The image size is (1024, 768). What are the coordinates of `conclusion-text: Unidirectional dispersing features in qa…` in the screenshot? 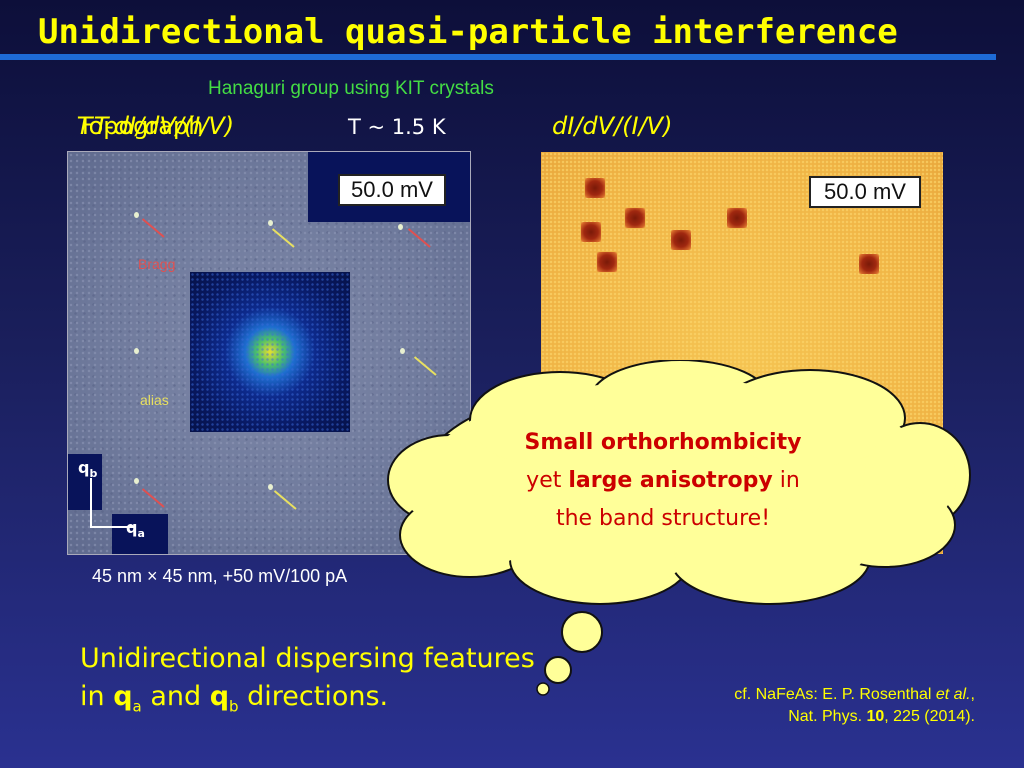 It's located at (307, 679).